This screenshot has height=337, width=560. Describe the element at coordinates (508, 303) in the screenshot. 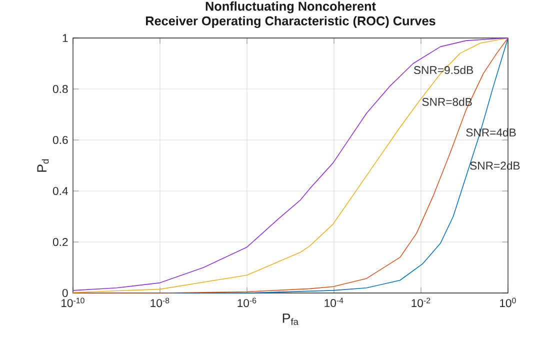

I see `x-tick-label: 10$^{0}$` at that location.